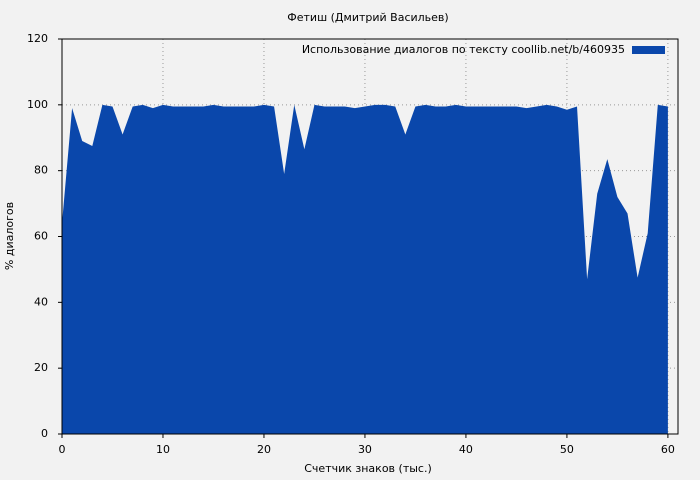 The height and width of the screenshot is (480, 700). What do you see at coordinates (41, 301) in the screenshot?
I see `y-tick-label: 40` at bounding box center [41, 301].